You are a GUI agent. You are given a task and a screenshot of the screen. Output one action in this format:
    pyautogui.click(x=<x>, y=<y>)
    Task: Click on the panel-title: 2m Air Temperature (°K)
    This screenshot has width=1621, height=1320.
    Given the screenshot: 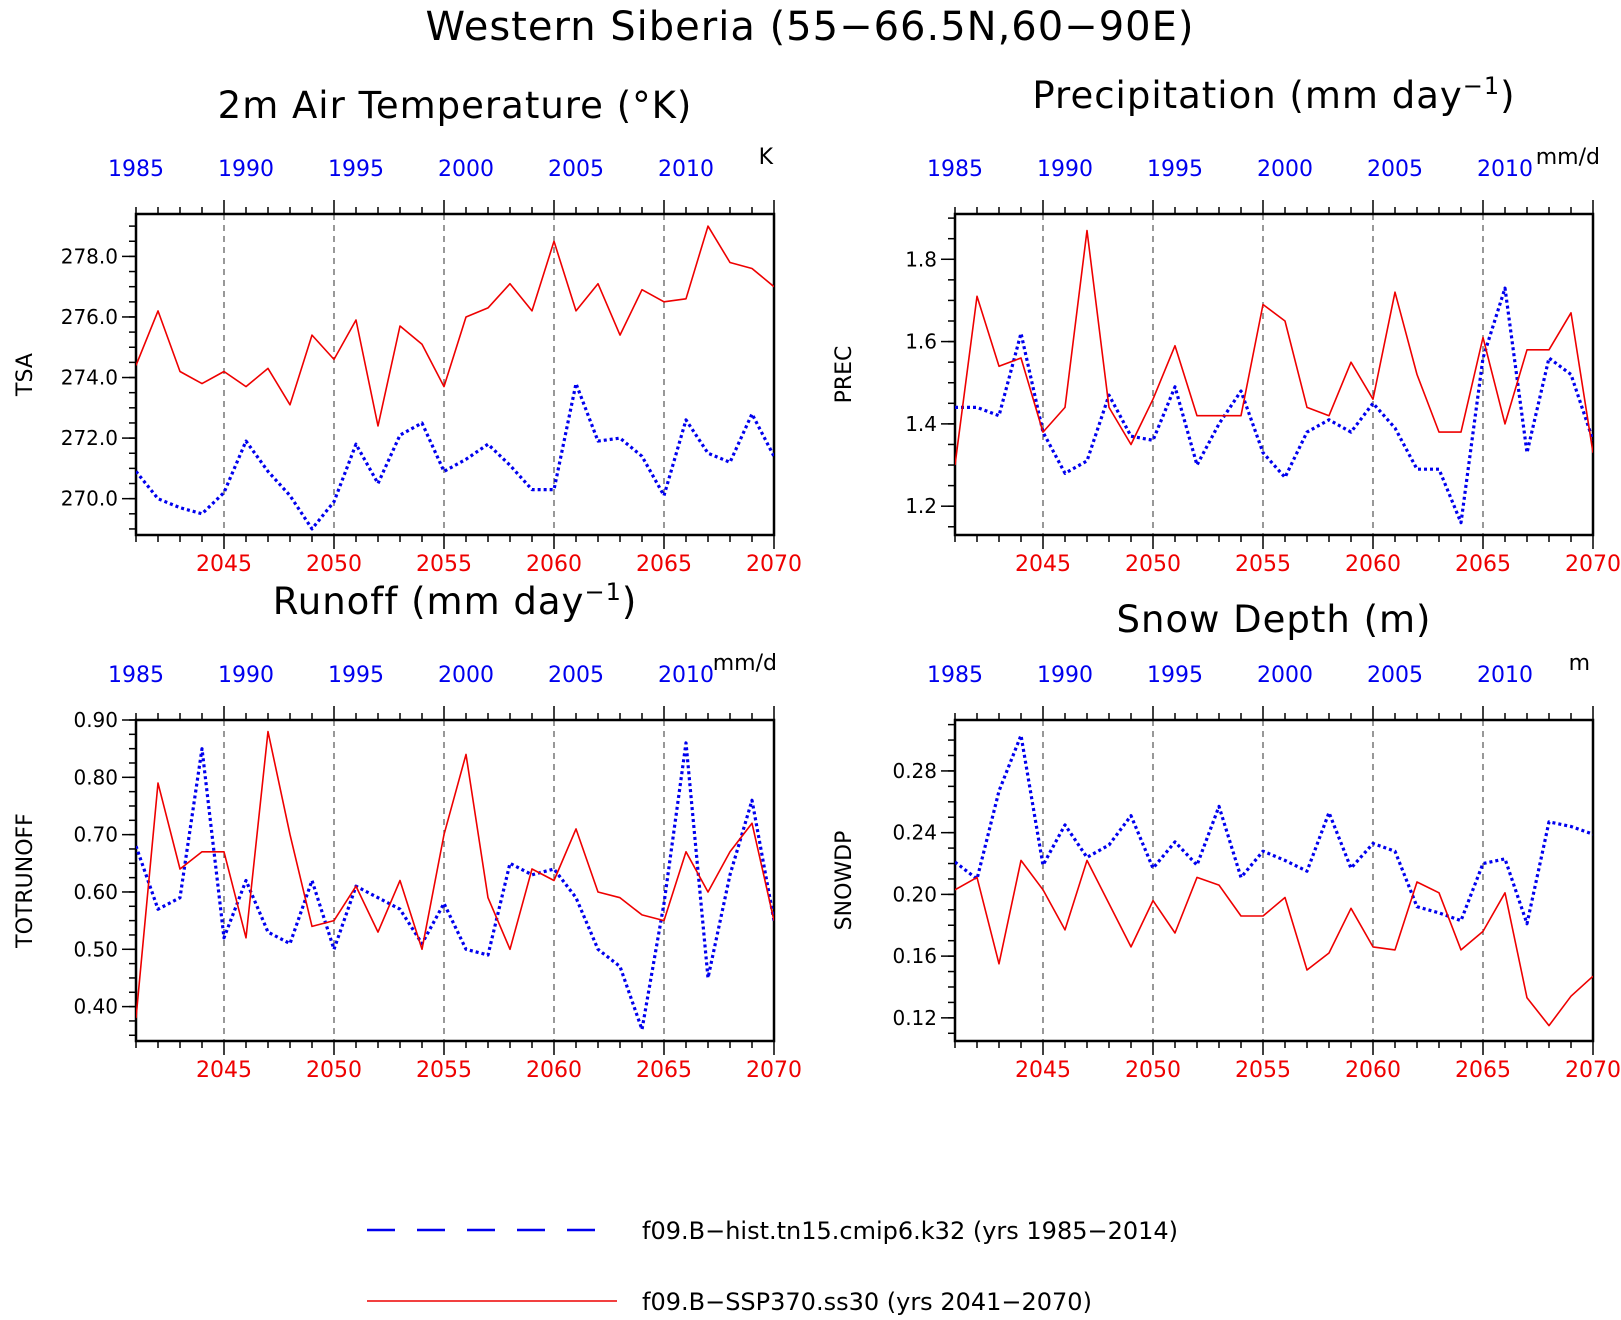 What is the action you would take?
    pyautogui.click(x=455, y=105)
    